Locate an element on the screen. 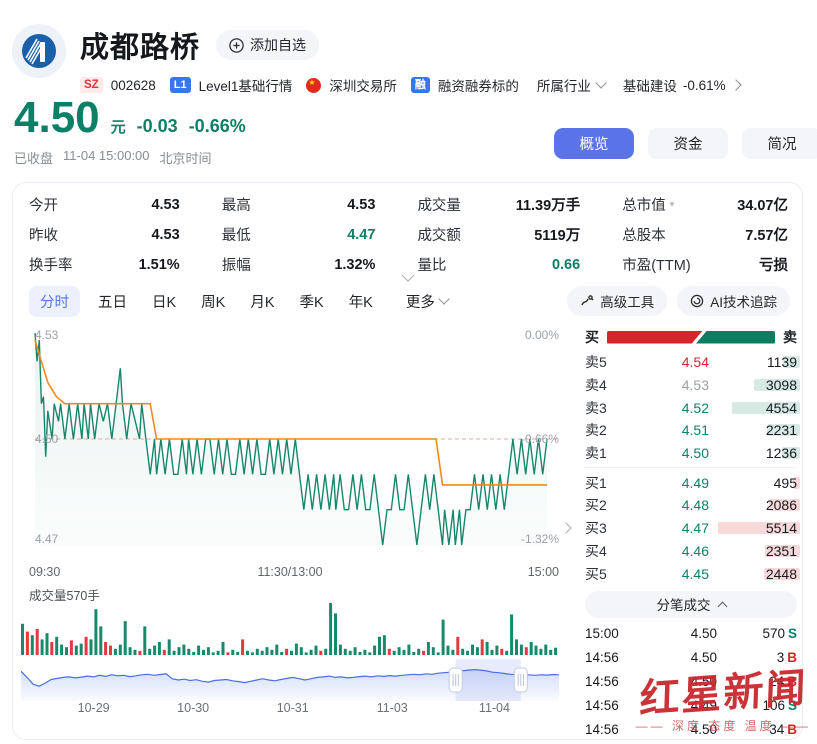 The height and width of the screenshot is (744, 817). buy-gauge-label: 买 is located at coordinates (592, 337).